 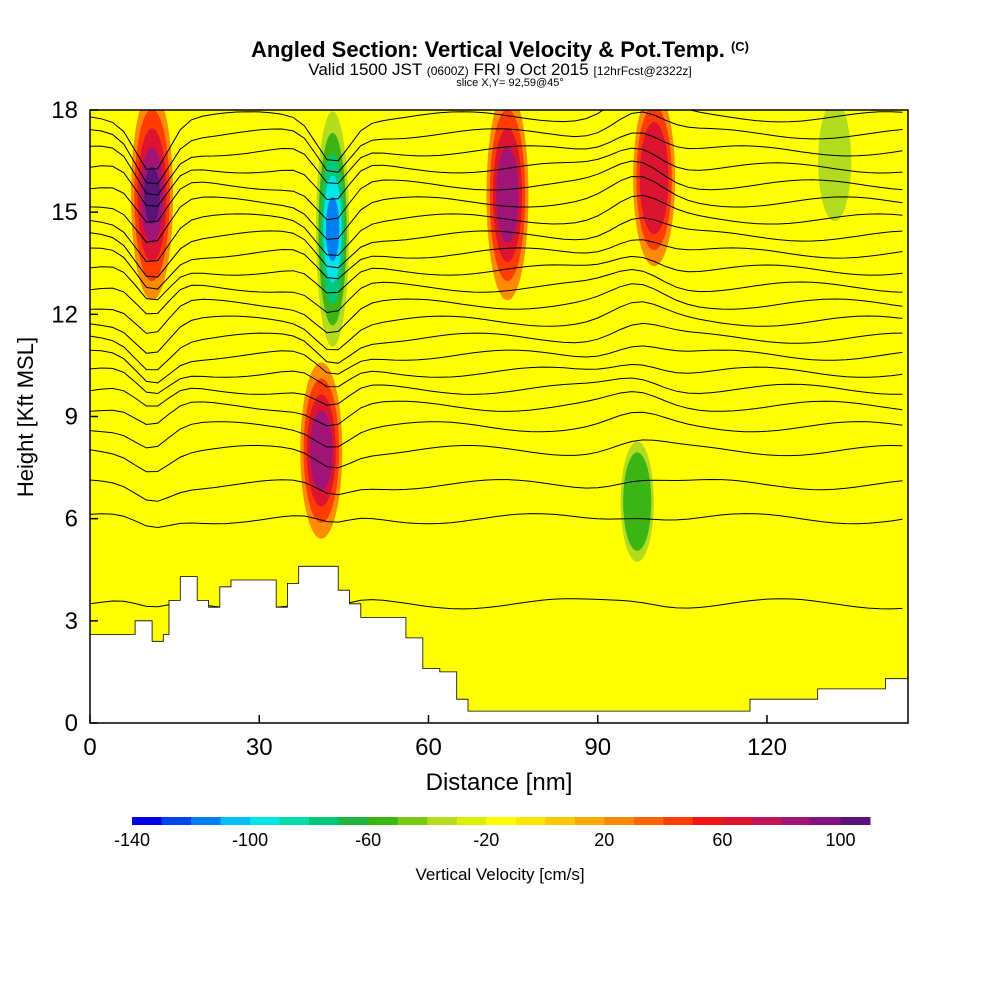 What do you see at coordinates (840, 840) in the screenshot?
I see `colorbar-tick-label-6: 100` at bounding box center [840, 840].